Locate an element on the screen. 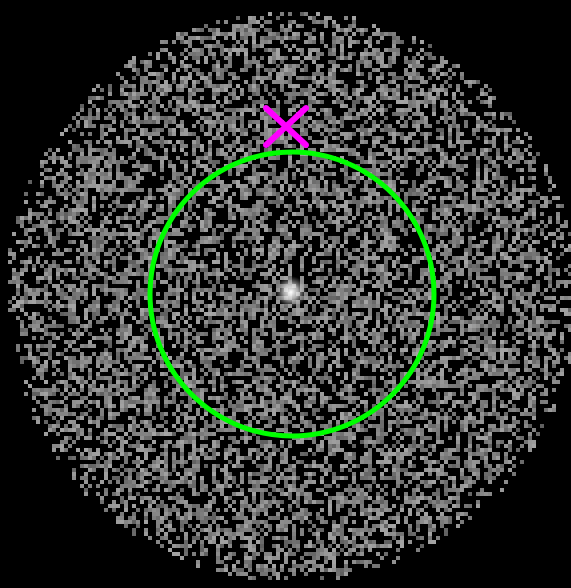 The image size is (571, 588). x-marker-icon is located at coordinates (286, 126).